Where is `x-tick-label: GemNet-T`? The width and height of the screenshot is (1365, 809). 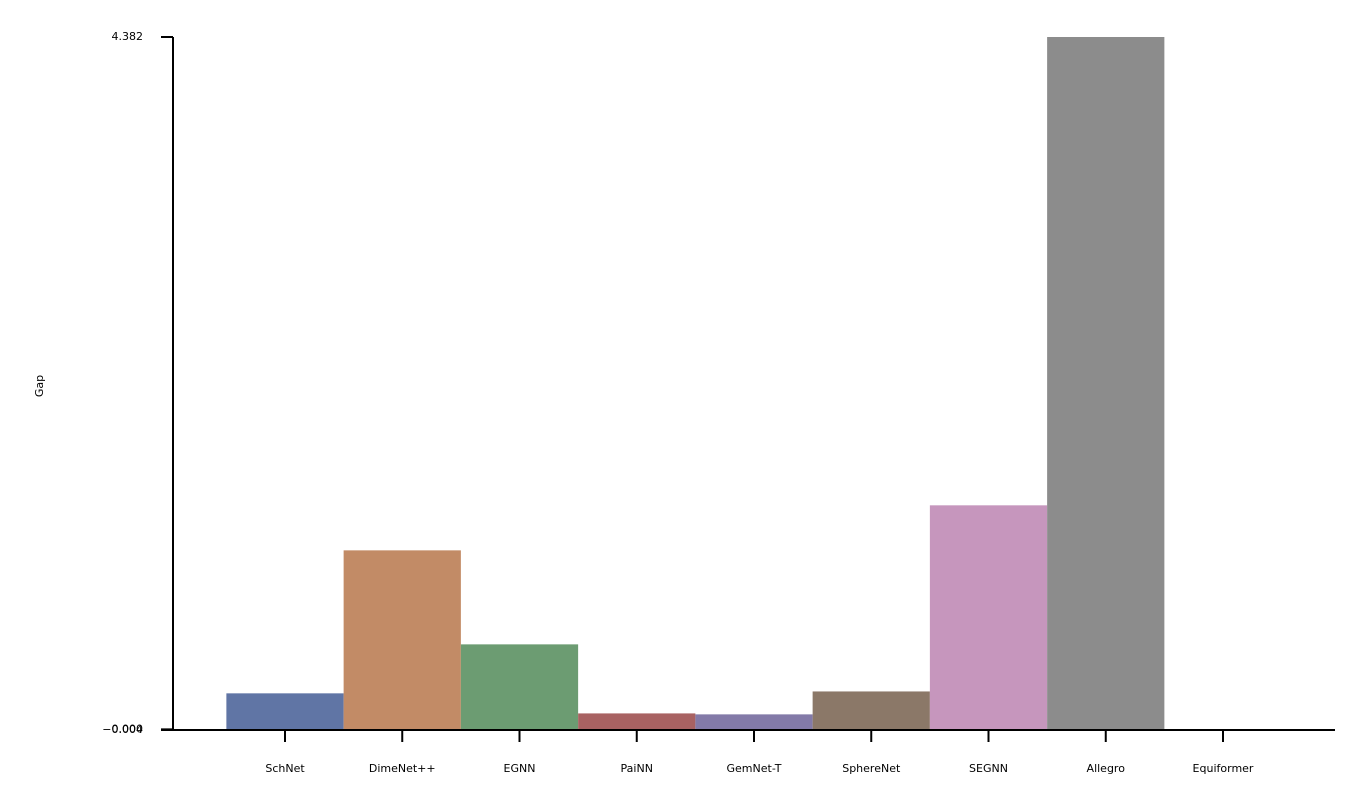
x-tick-label: GemNet-T is located at coordinates (754, 768).